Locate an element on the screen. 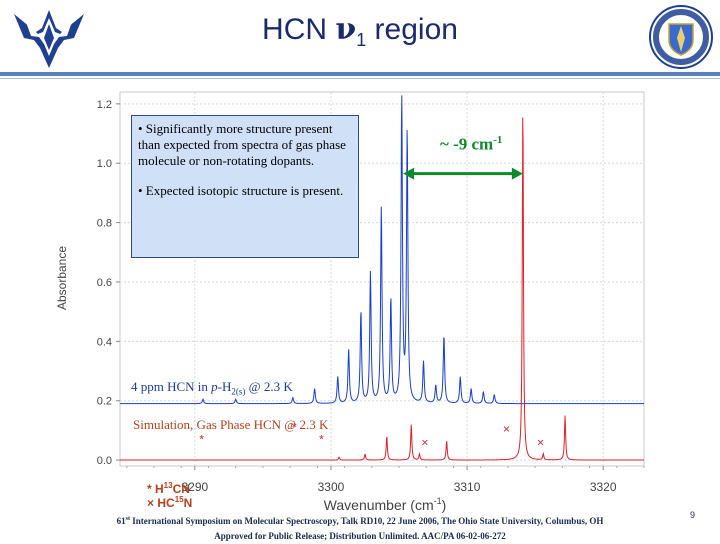  y-tick-label: 0.4 is located at coordinates (104, 342).